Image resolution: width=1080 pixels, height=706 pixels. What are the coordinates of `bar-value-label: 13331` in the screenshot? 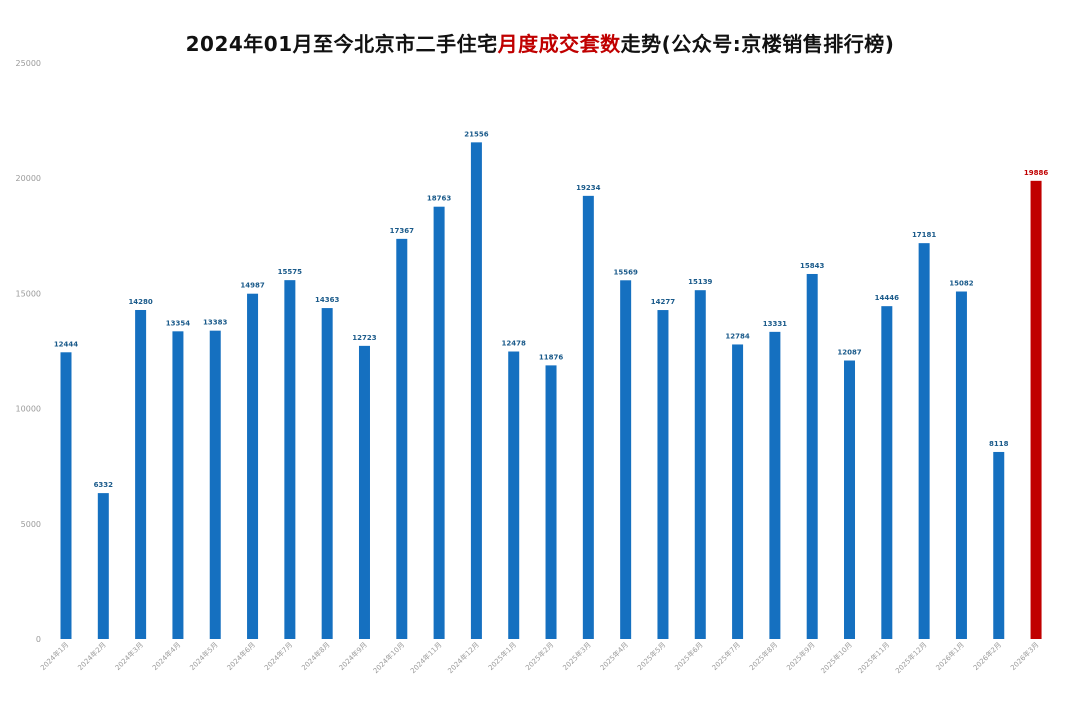 It's located at (775, 324).